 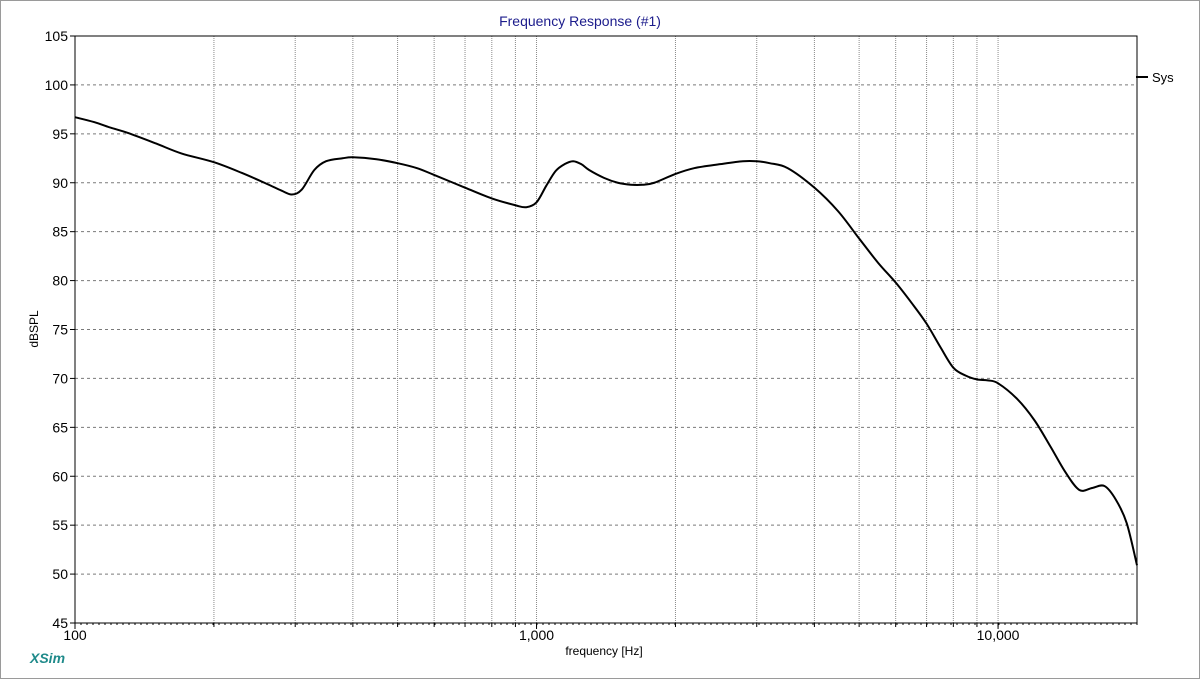 I want to click on y-tick-label: 100, so click(x=57, y=85).